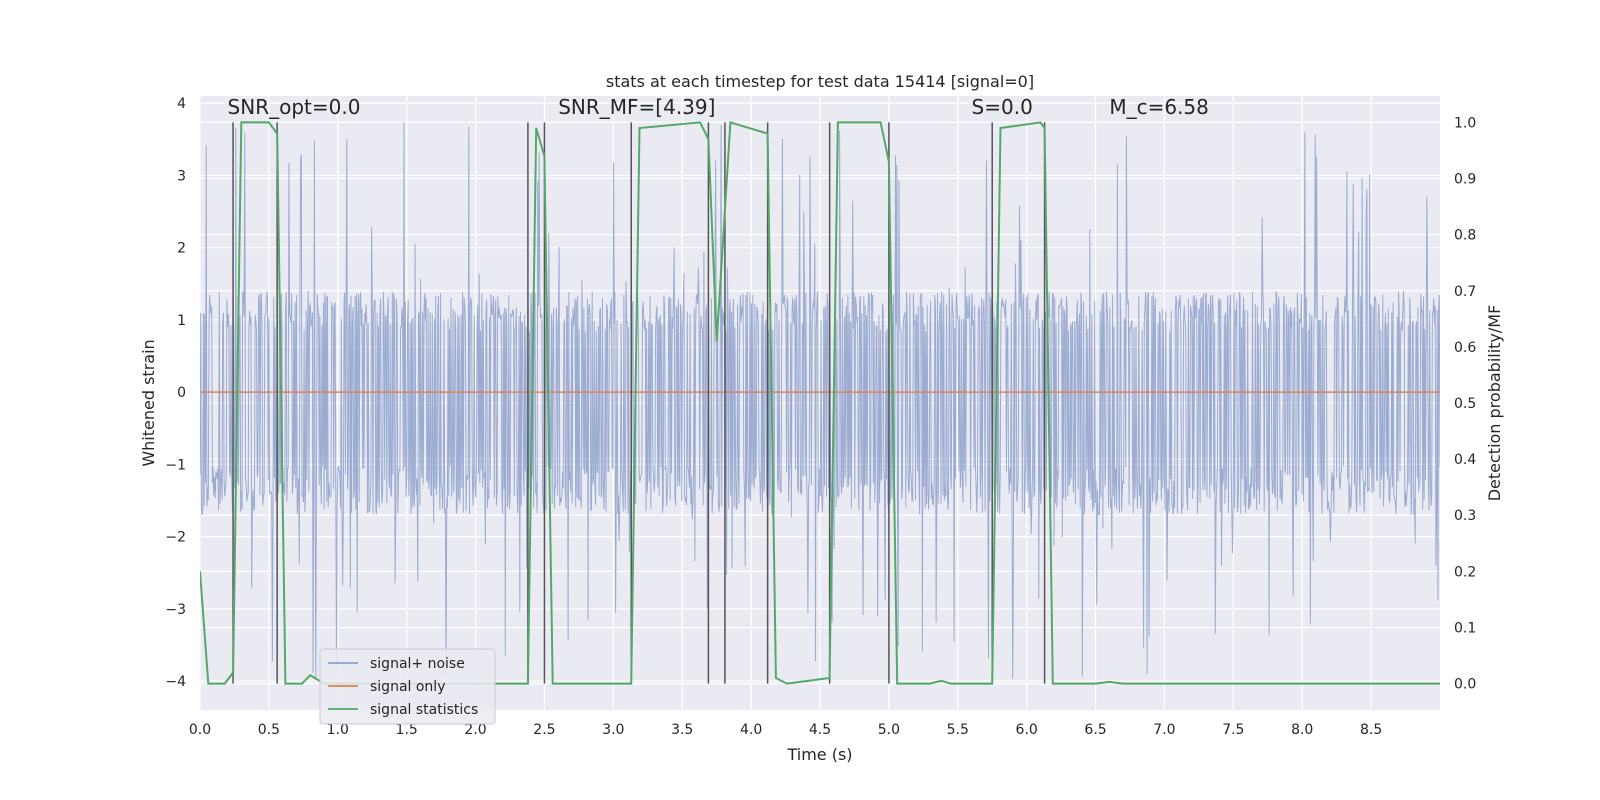  What do you see at coordinates (1494, 403) in the screenshot?
I see `y2-axis-label: Detection probability/MF` at bounding box center [1494, 403].